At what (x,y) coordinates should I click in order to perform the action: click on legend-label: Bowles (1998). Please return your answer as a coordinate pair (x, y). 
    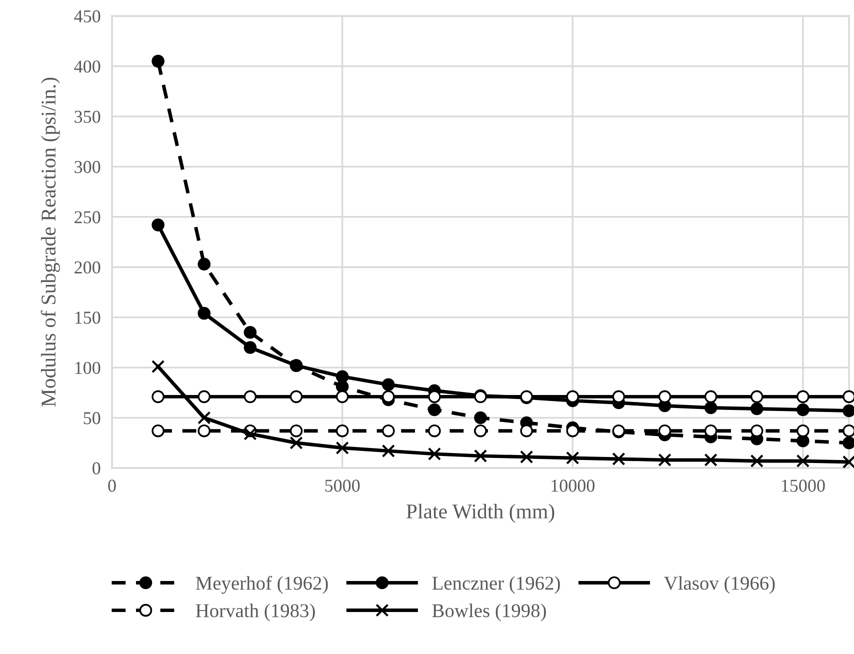
    Looking at the image, I should click on (489, 613).